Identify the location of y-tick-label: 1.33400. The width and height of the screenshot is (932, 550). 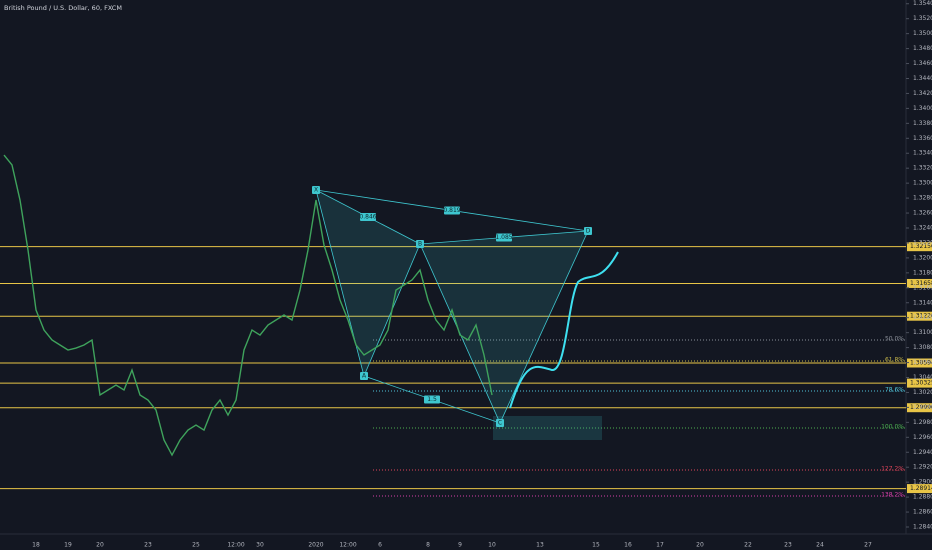
(922, 153).